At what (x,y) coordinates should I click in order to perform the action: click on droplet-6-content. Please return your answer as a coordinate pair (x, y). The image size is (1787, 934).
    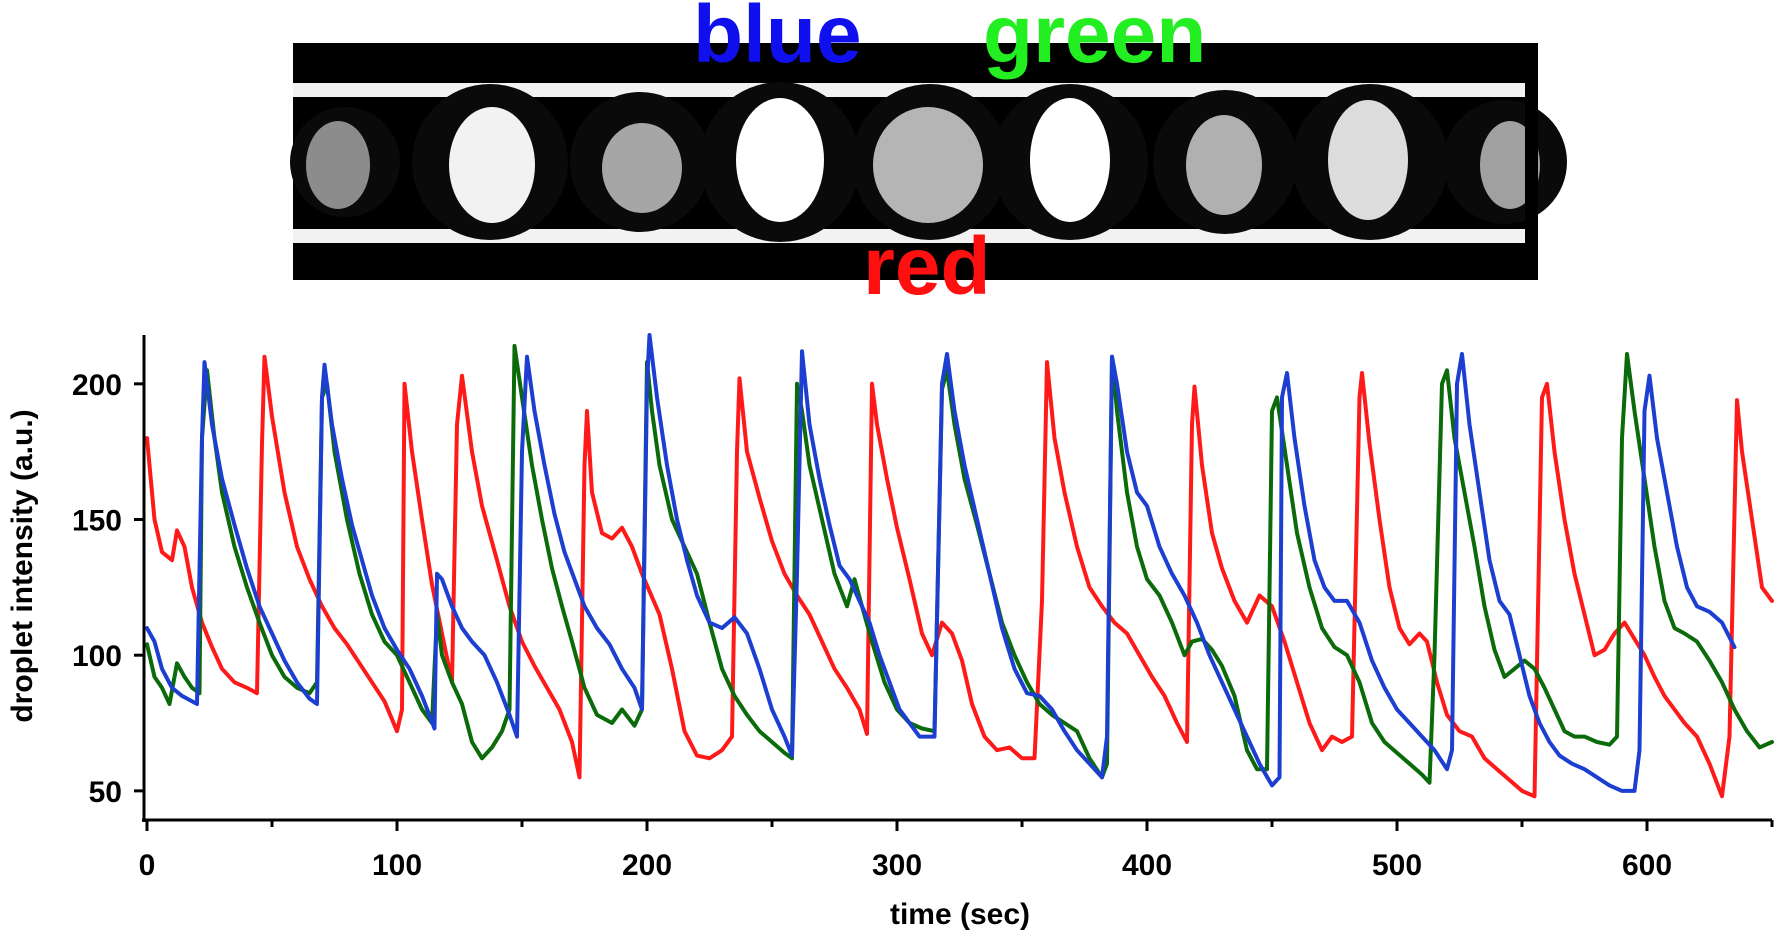
    Looking at the image, I should click on (1070, 160).